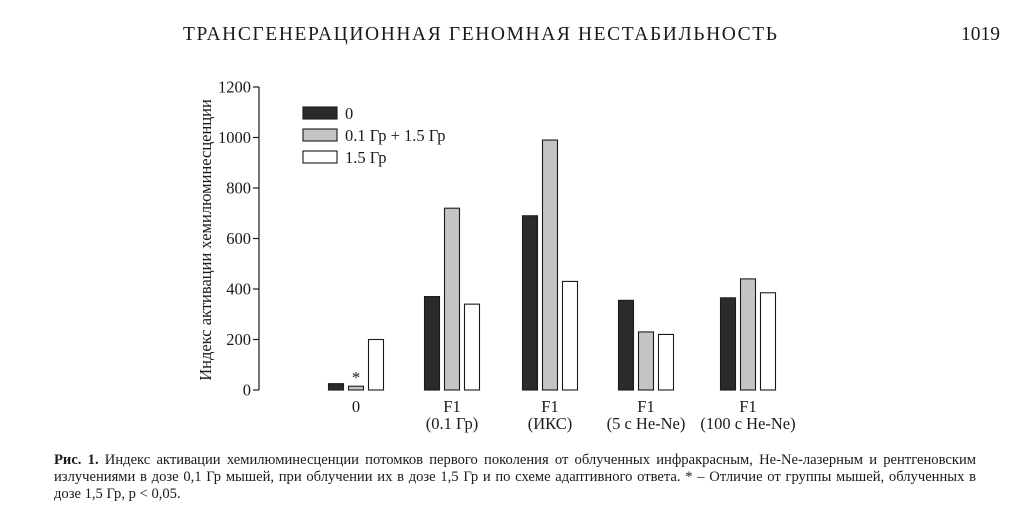 The image size is (1024, 525). What do you see at coordinates (238, 289) in the screenshot?
I see `y-tick-label: 400` at bounding box center [238, 289].